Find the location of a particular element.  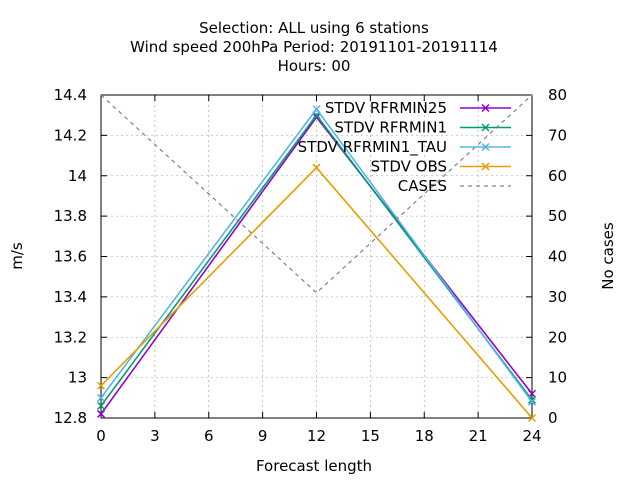

x-tick-label: 18 is located at coordinates (424, 436).